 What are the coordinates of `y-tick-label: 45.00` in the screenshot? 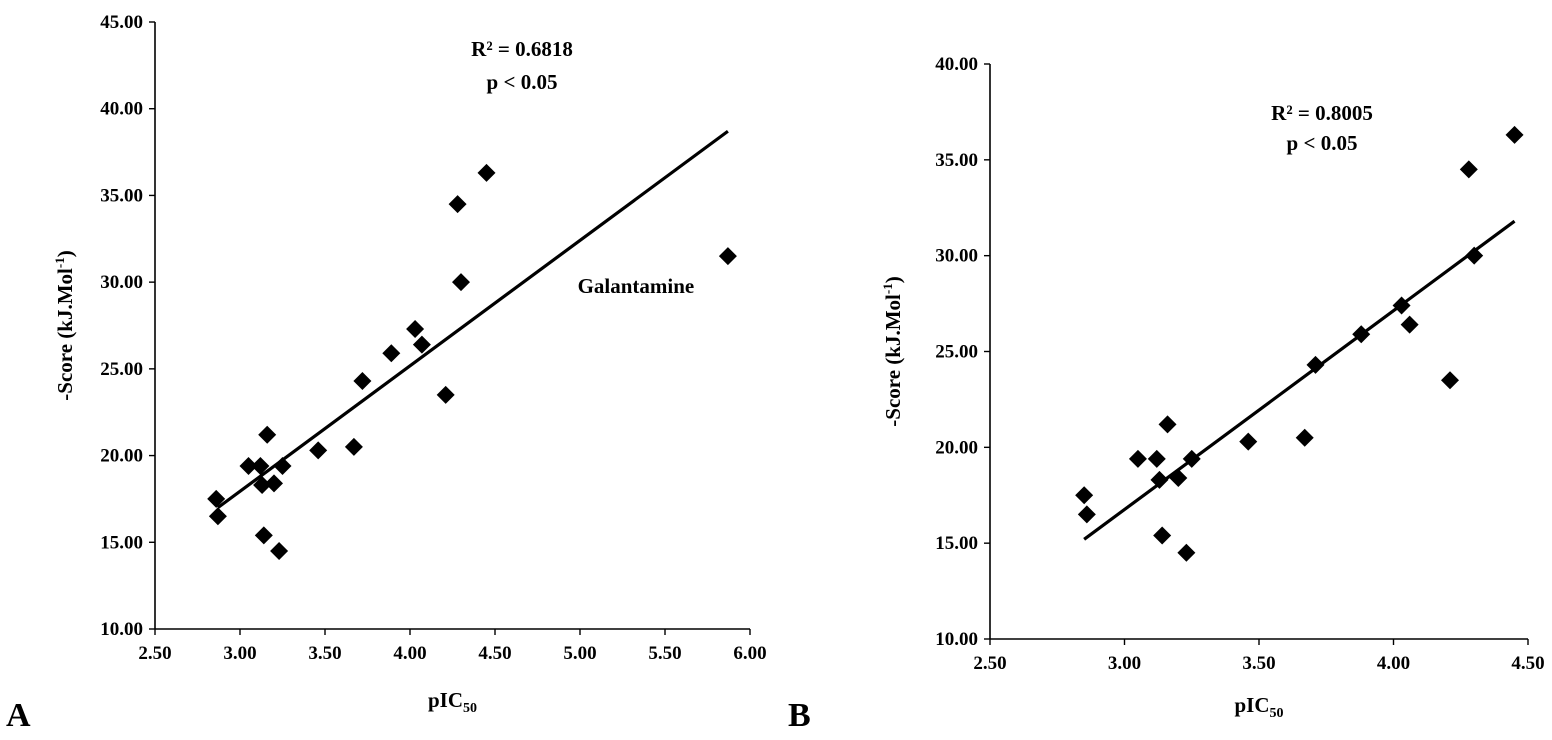 It's located at (121, 22).